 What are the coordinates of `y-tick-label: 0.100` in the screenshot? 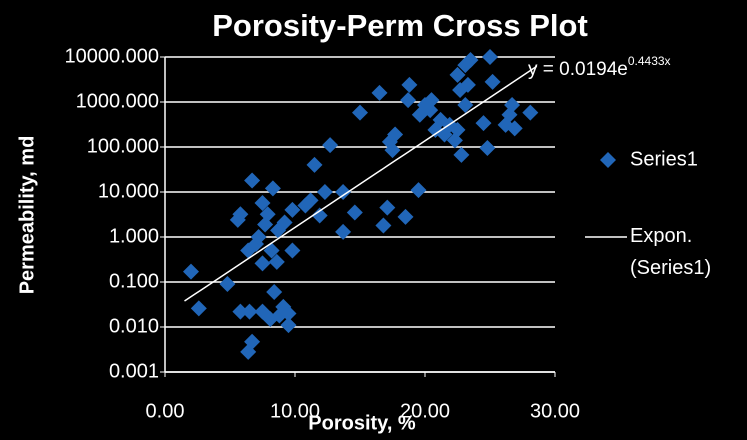 It's located at (134, 281).